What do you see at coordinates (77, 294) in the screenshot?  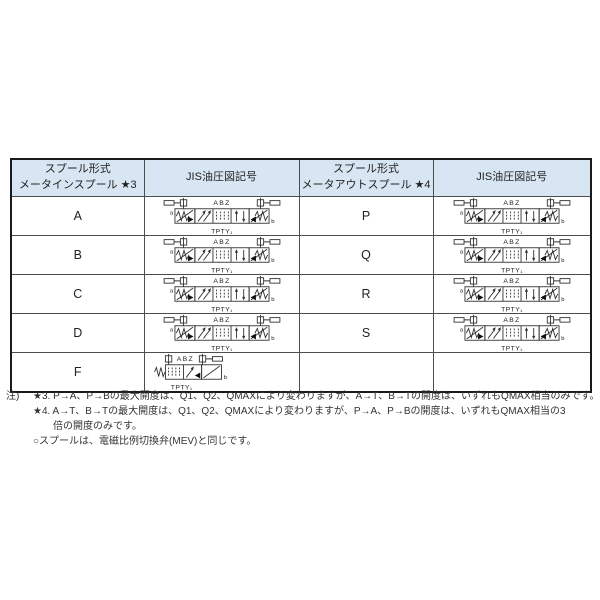 I see `spool-type-cell: C` at bounding box center [77, 294].